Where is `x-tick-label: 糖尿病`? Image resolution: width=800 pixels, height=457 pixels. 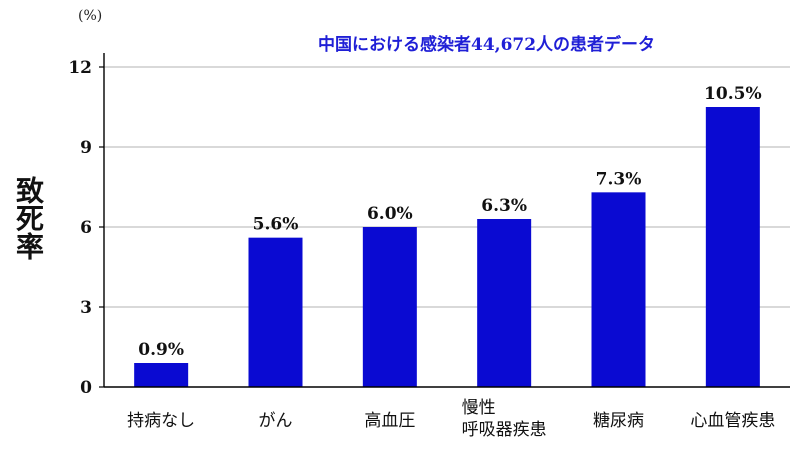 x-tick-label: 糖尿病 is located at coordinates (618, 421).